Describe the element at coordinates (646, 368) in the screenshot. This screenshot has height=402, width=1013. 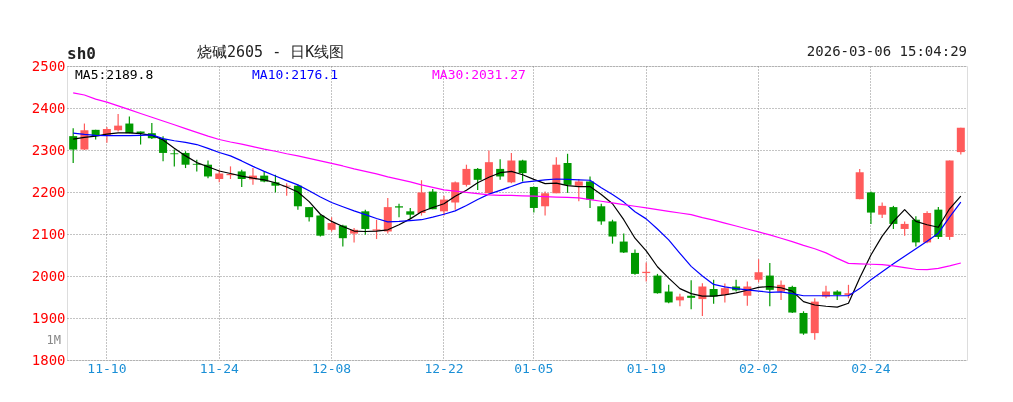
I see `x-tick-label: 01-19` at that location.